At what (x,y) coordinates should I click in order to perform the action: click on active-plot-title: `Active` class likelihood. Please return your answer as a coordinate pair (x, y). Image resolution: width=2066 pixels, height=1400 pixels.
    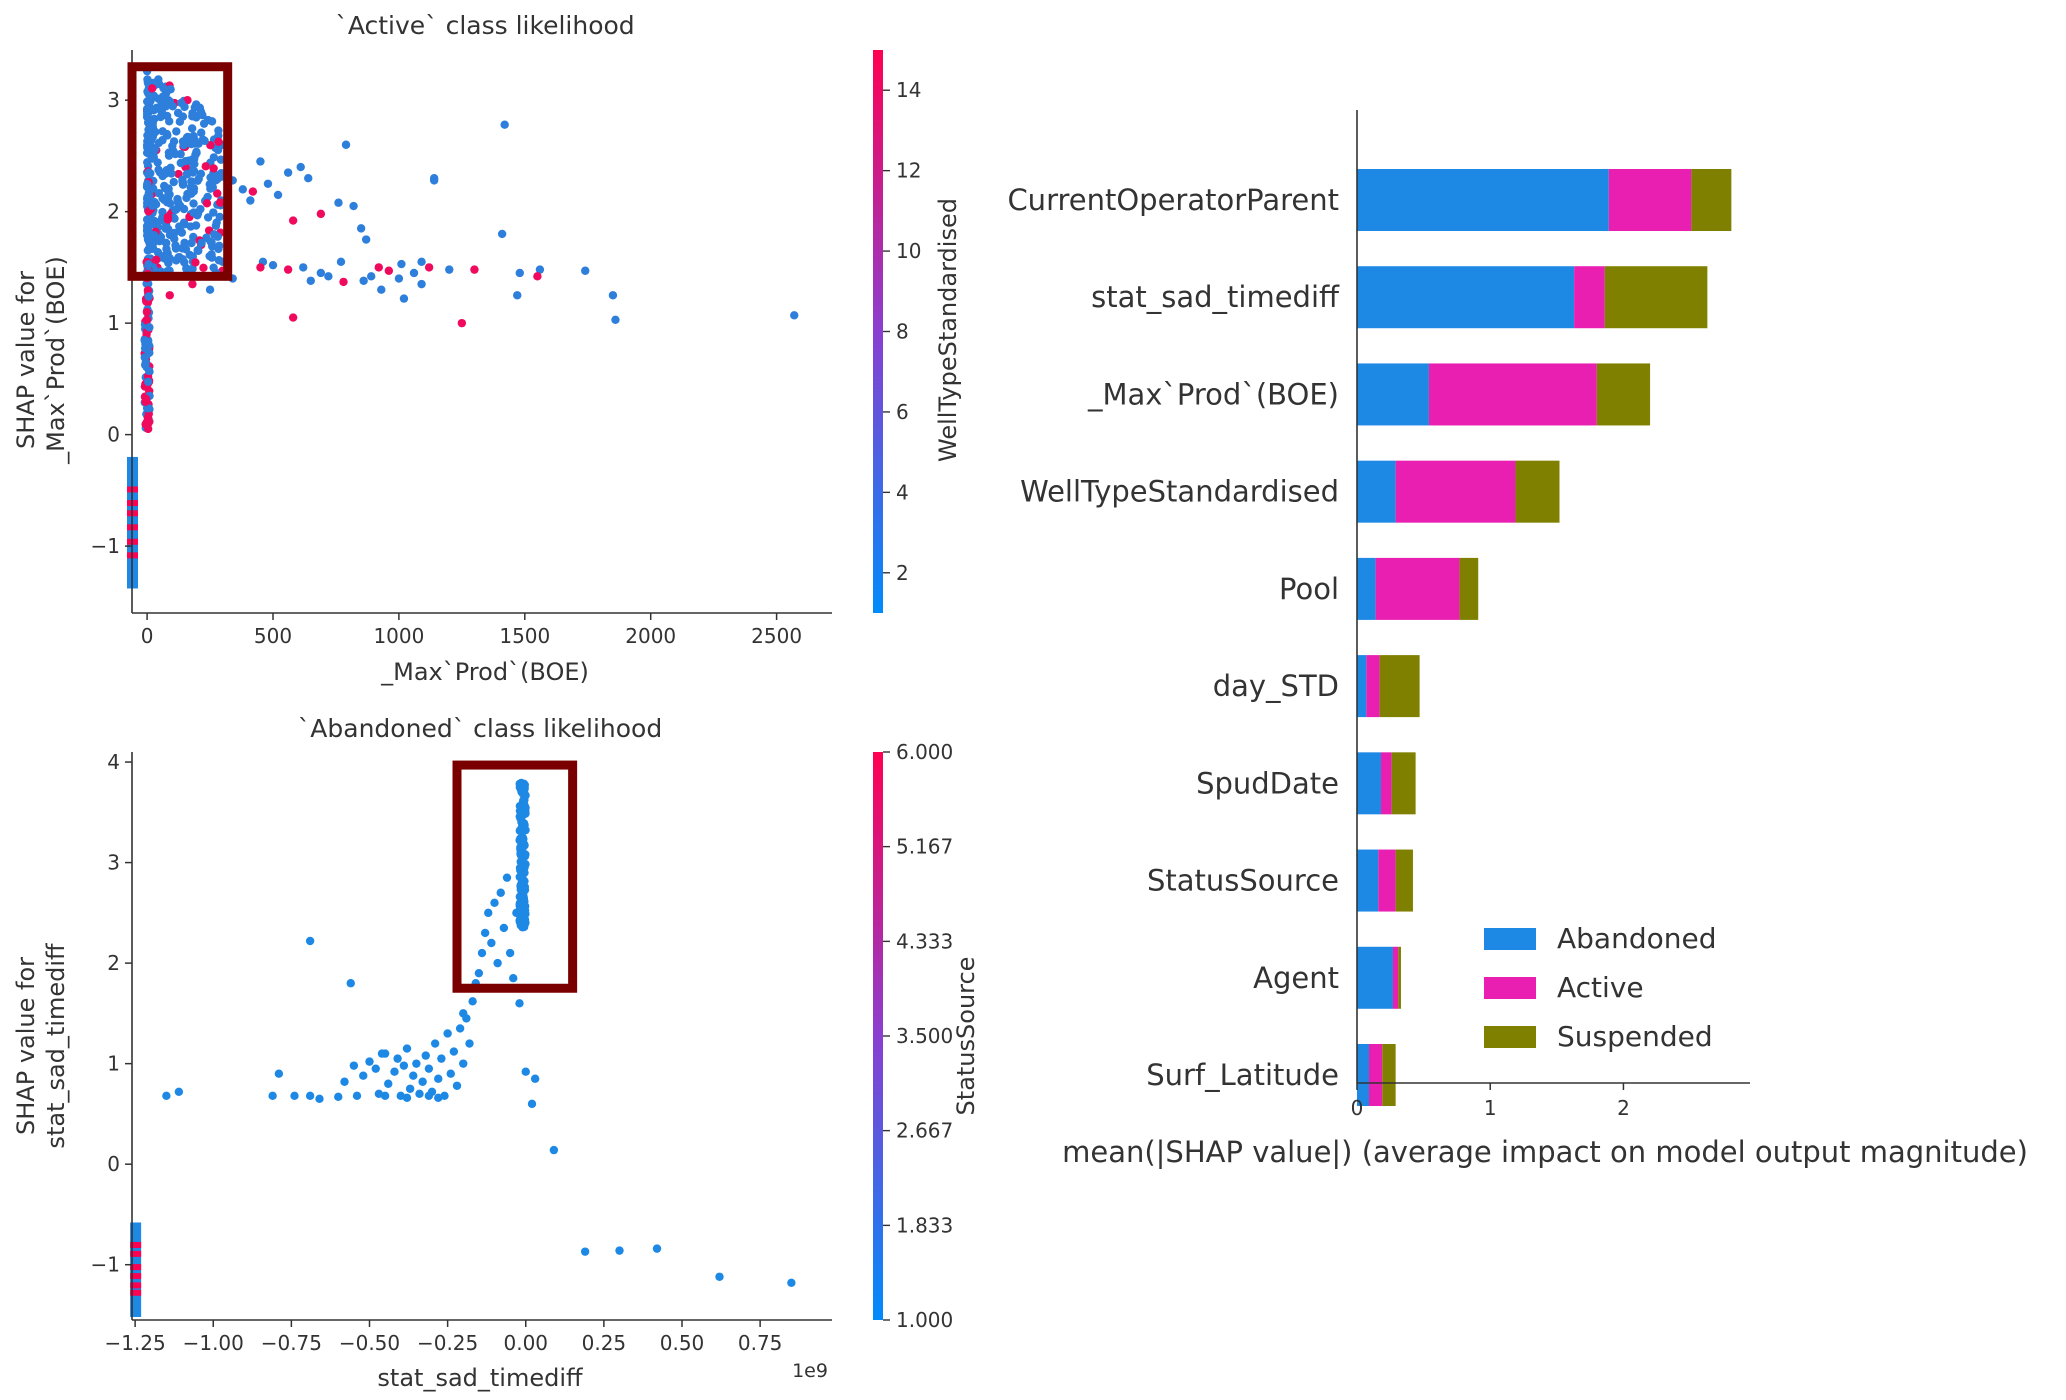
    Looking at the image, I should click on (484, 25).